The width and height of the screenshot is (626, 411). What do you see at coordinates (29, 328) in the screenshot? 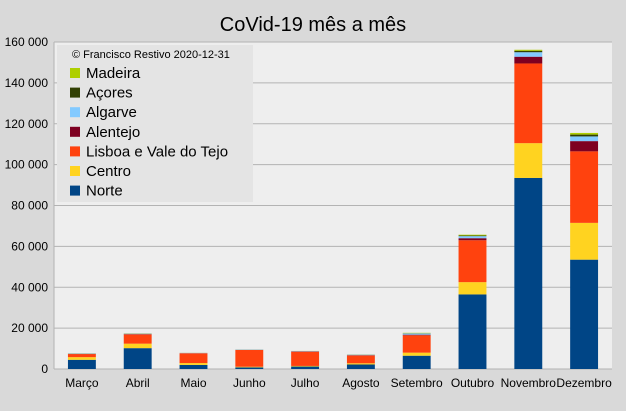
I see `y-tick-label: 20 000` at bounding box center [29, 328].